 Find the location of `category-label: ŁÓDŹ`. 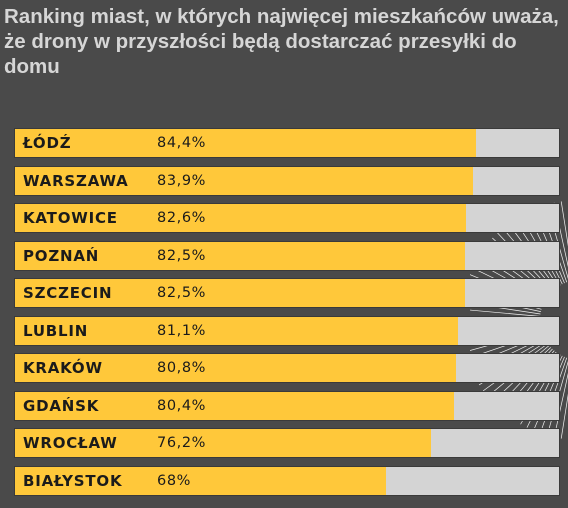

category-label: ŁÓDŹ is located at coordinates (47, 143).